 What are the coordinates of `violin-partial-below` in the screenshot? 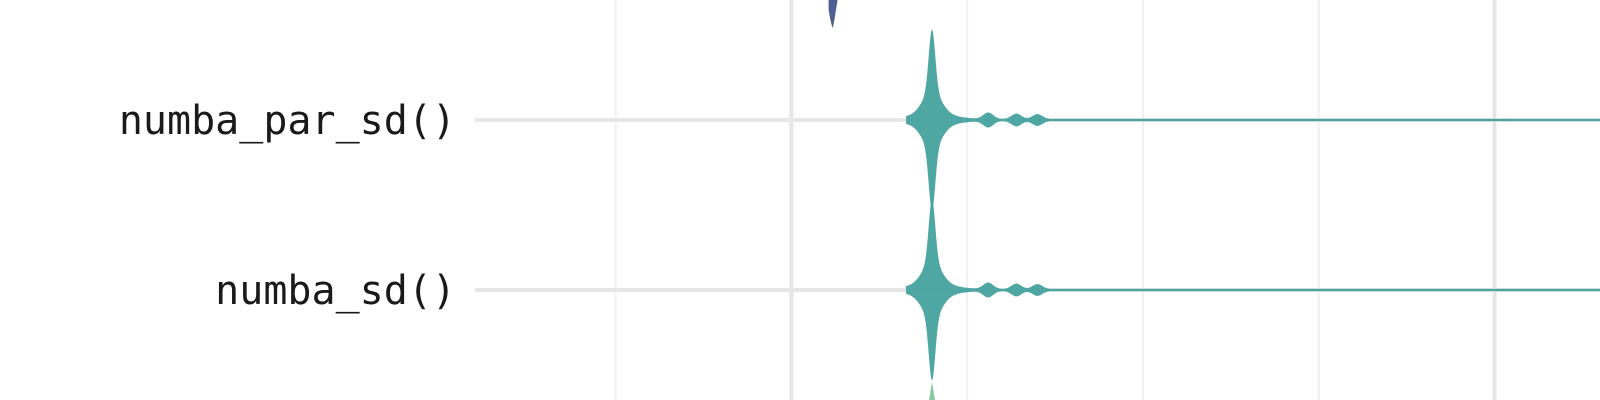 It's located at (932, 391).